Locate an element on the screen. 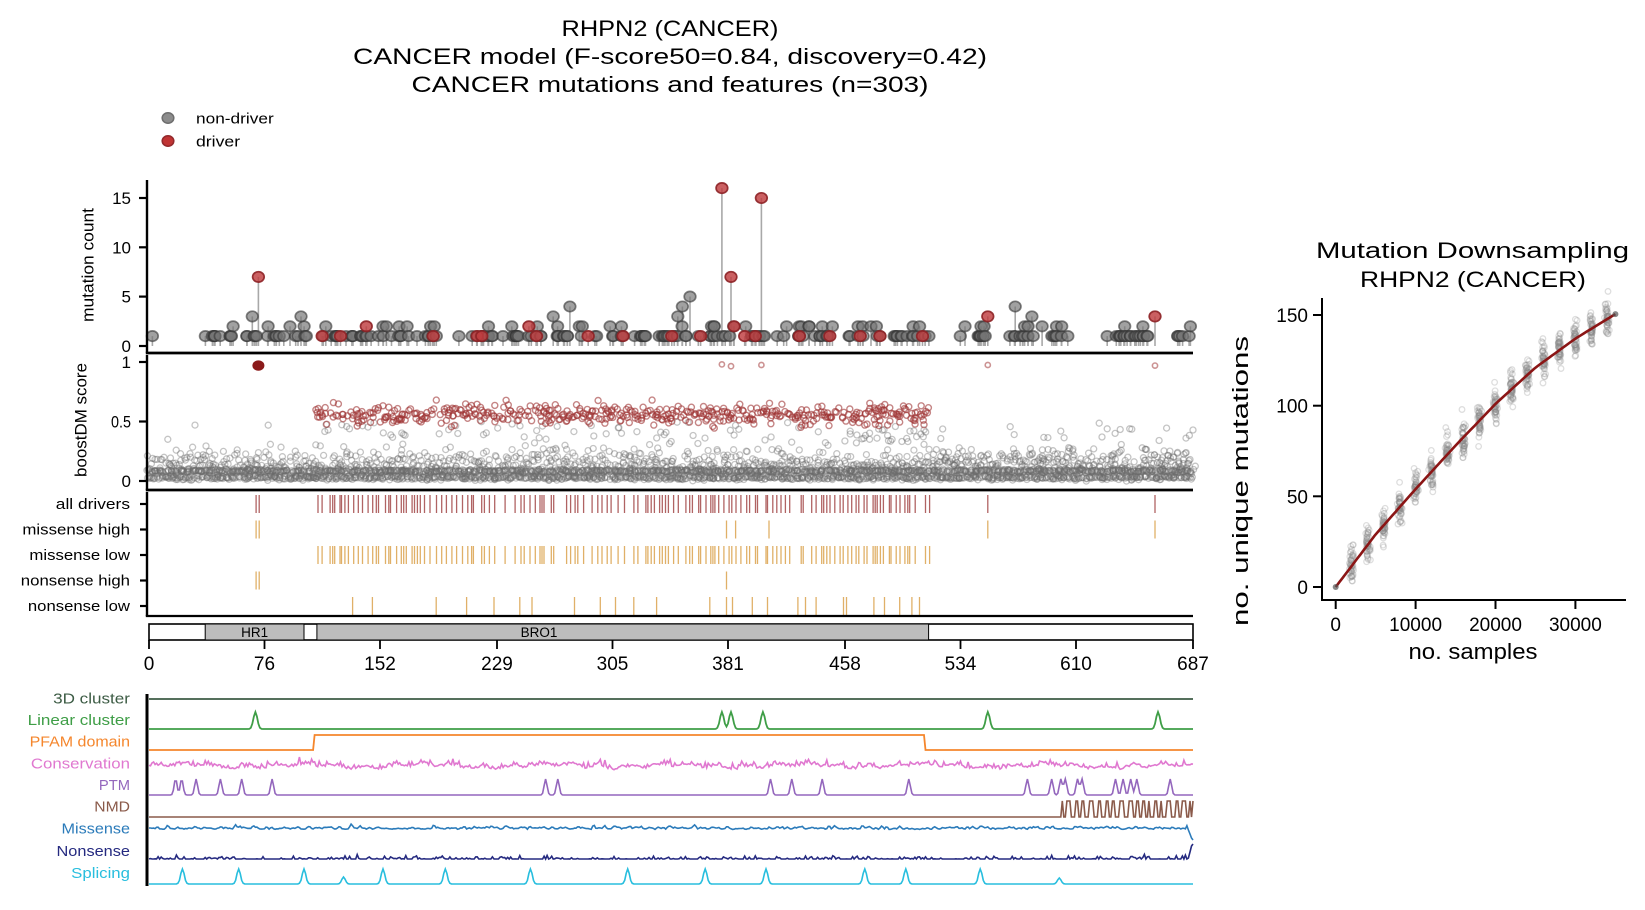 The image size is (1645, 910). svg-text: 1 is located at coordinates (126, 362).